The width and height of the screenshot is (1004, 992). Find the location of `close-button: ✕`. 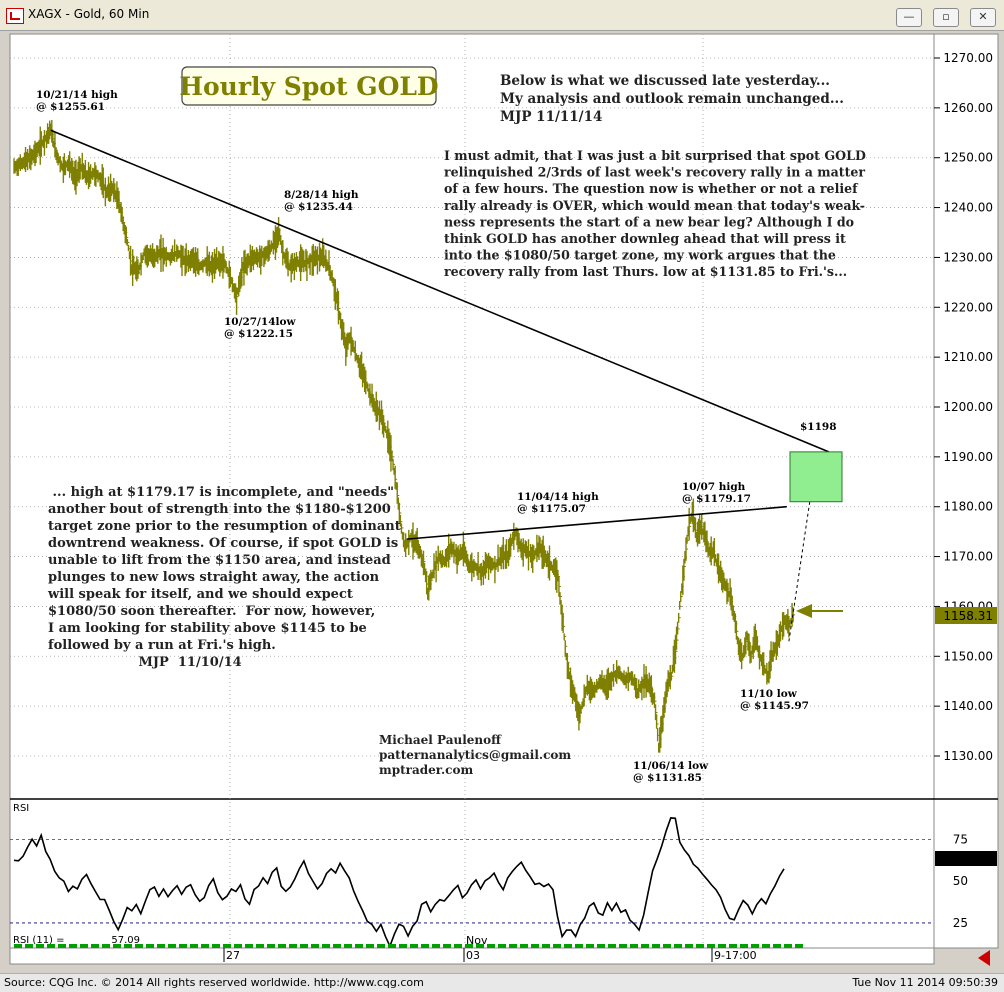

close-button: ✕ is located at coordinates (983, 17).